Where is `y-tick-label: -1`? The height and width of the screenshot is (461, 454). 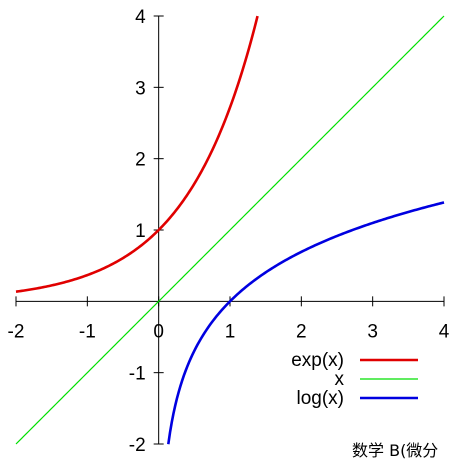 y-tick-label: -1 is located at coordinates (137, 374).